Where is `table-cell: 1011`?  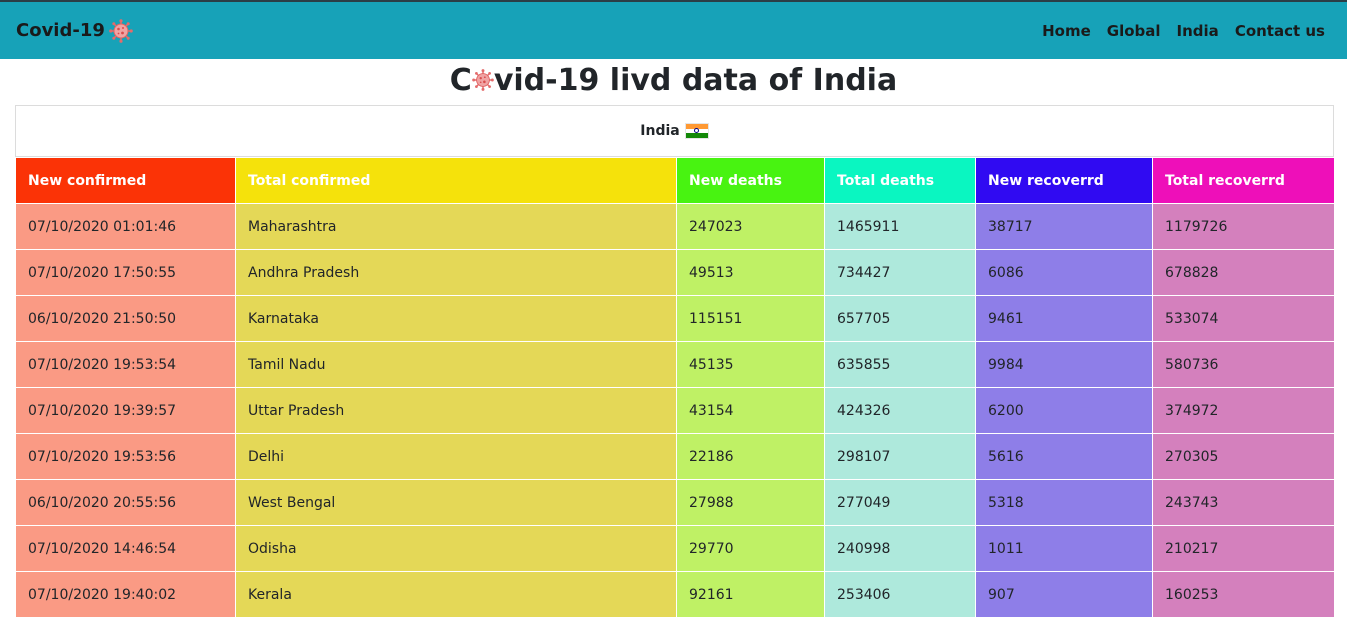 table-cell: 1011 is located at coordinates (1064, 548).